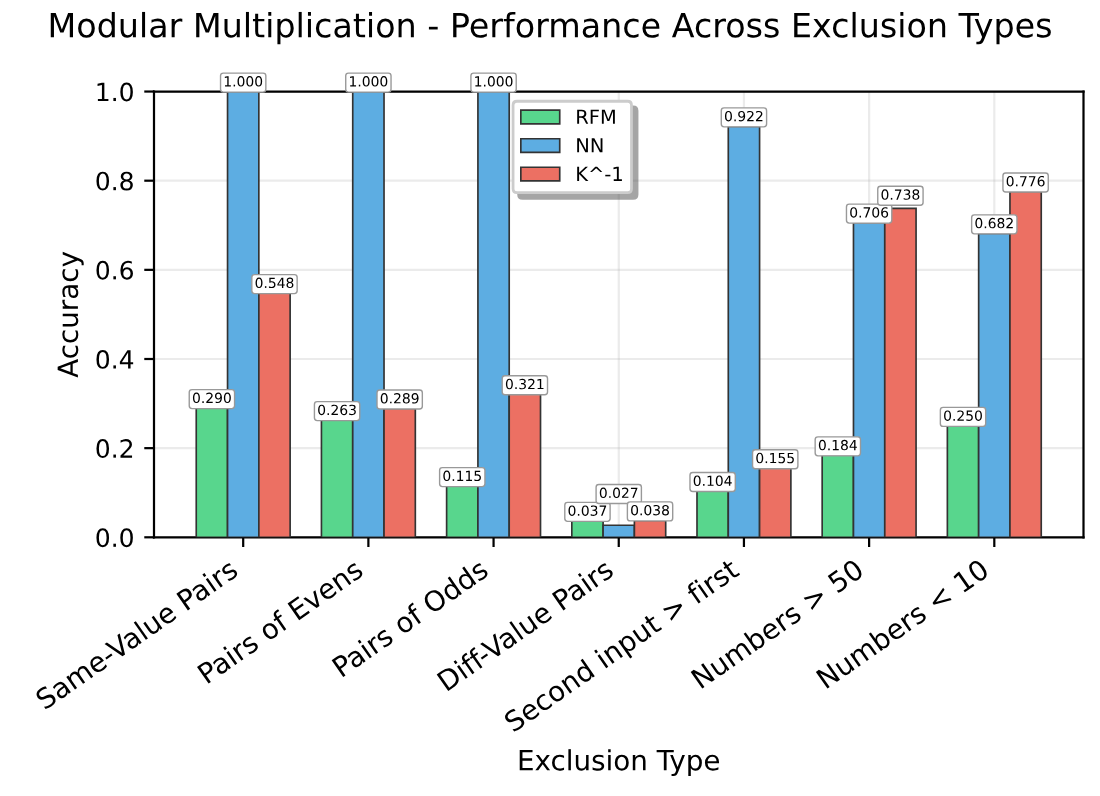 This screenshot has height=796, width=1100. What do you see at coordinates (114, 538) in the screenshot?
I see `y-tick-label: 0.0` at bounding box center [114, 538].